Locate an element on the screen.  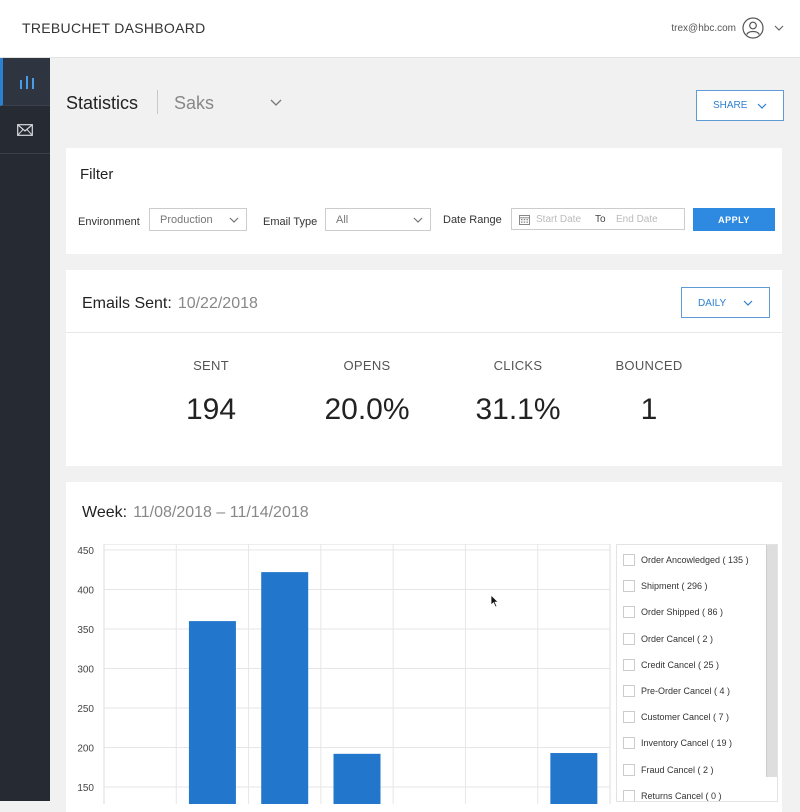
week-heading: Week: 11/08/2018 – 11/14/2018 is located at coordinates (195, 513).